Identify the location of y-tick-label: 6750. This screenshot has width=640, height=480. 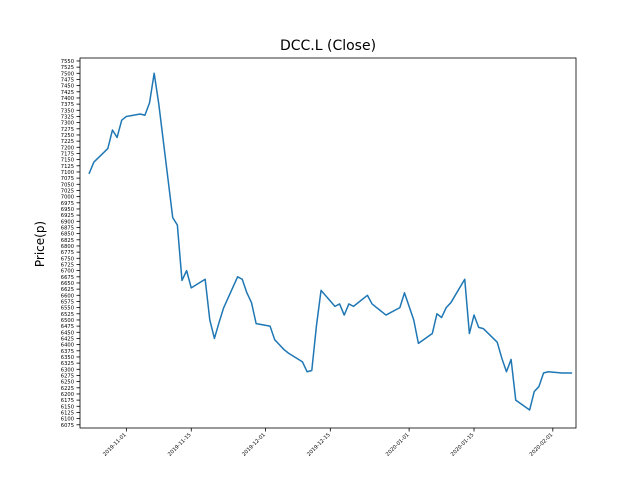
(67, 259).